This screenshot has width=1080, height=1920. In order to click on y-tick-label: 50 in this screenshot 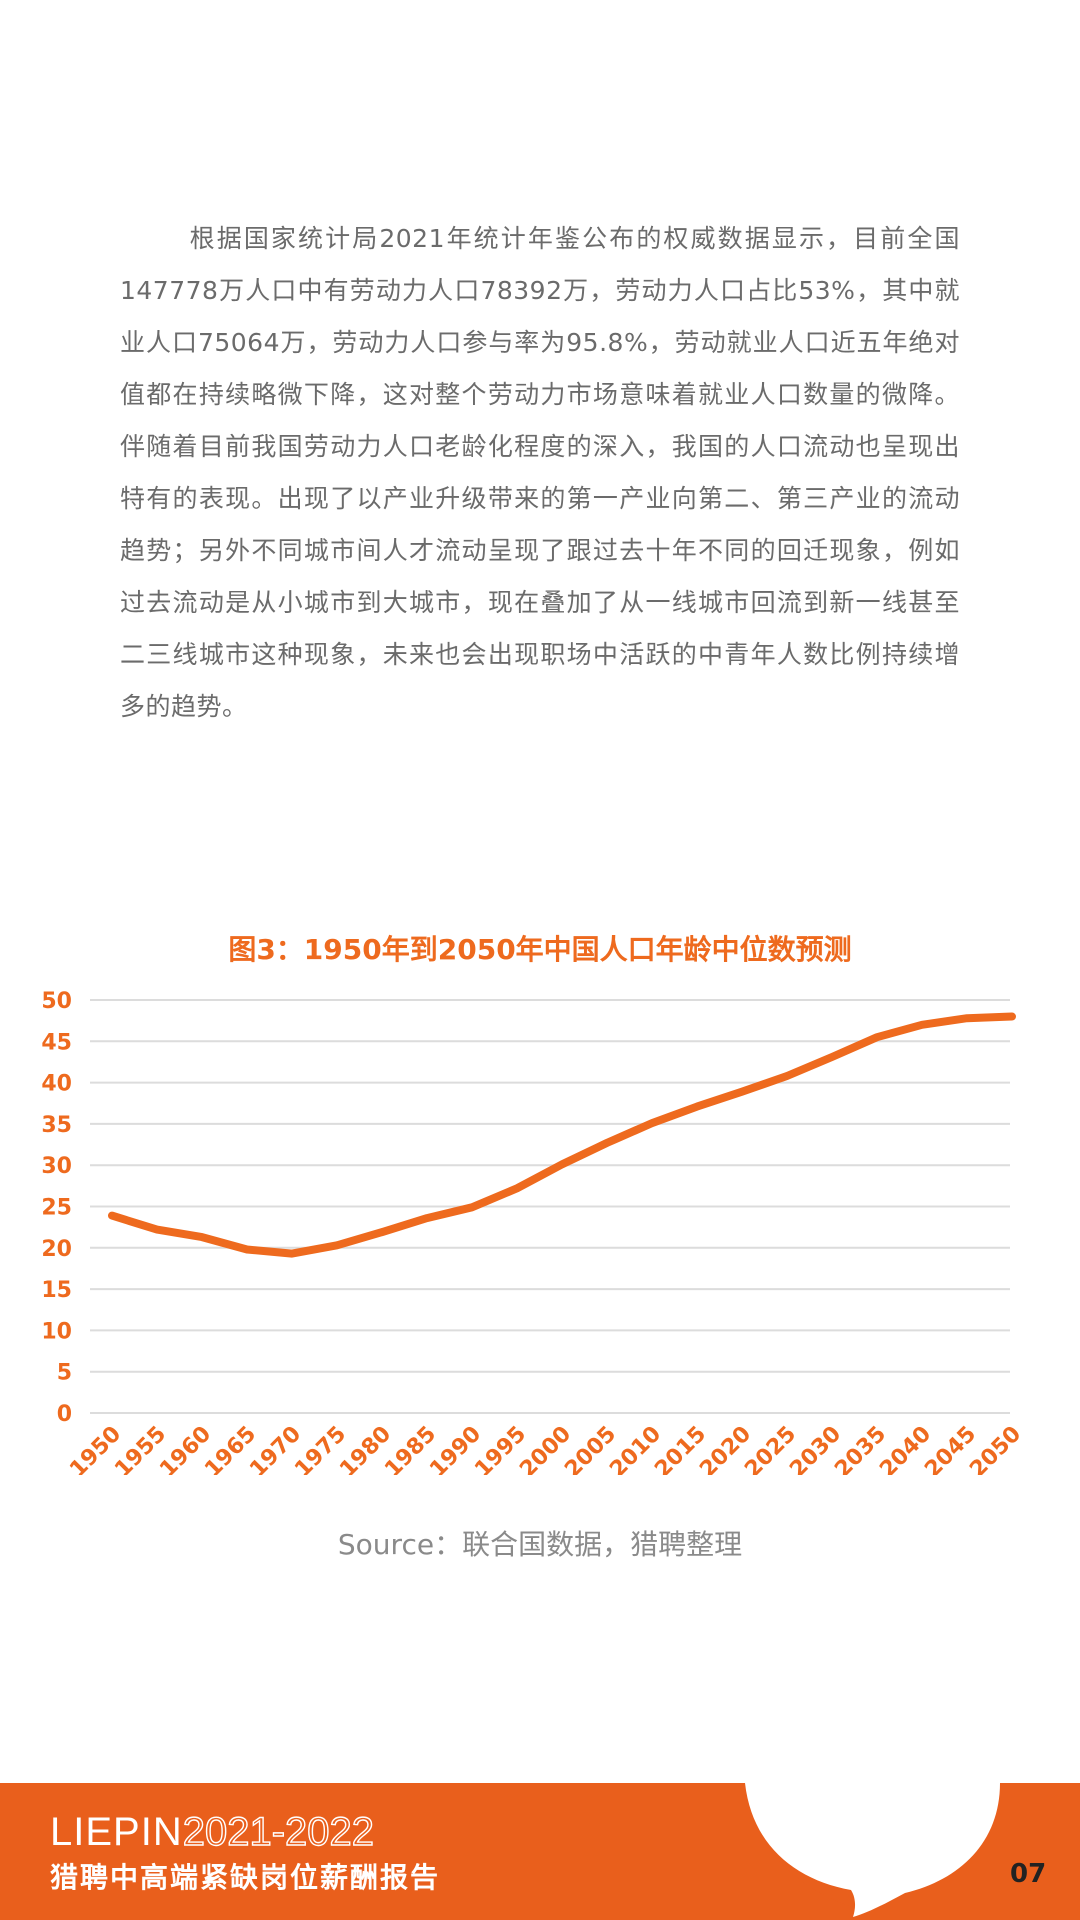, I will do `click(56, 1001)`.